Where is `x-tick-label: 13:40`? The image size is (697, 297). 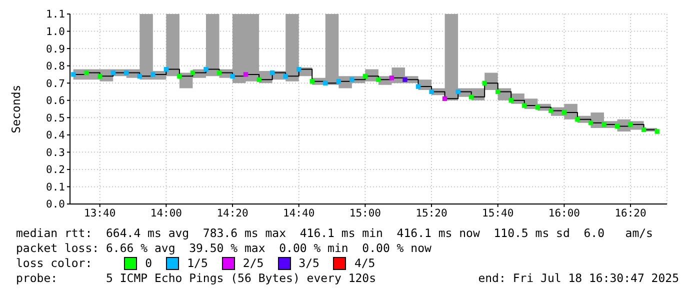 x-tick-label: 13:40 is located at coordinates (100, 213).